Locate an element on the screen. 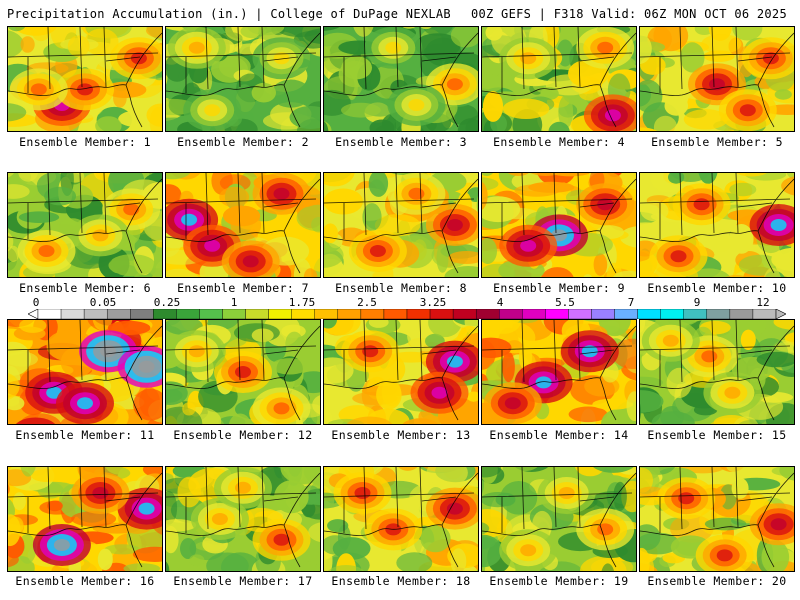 The width and height of the screenshot is (800, 600). ensemble-member-caption: Ensemble Member: 1 is located at coordinates (85, 142).